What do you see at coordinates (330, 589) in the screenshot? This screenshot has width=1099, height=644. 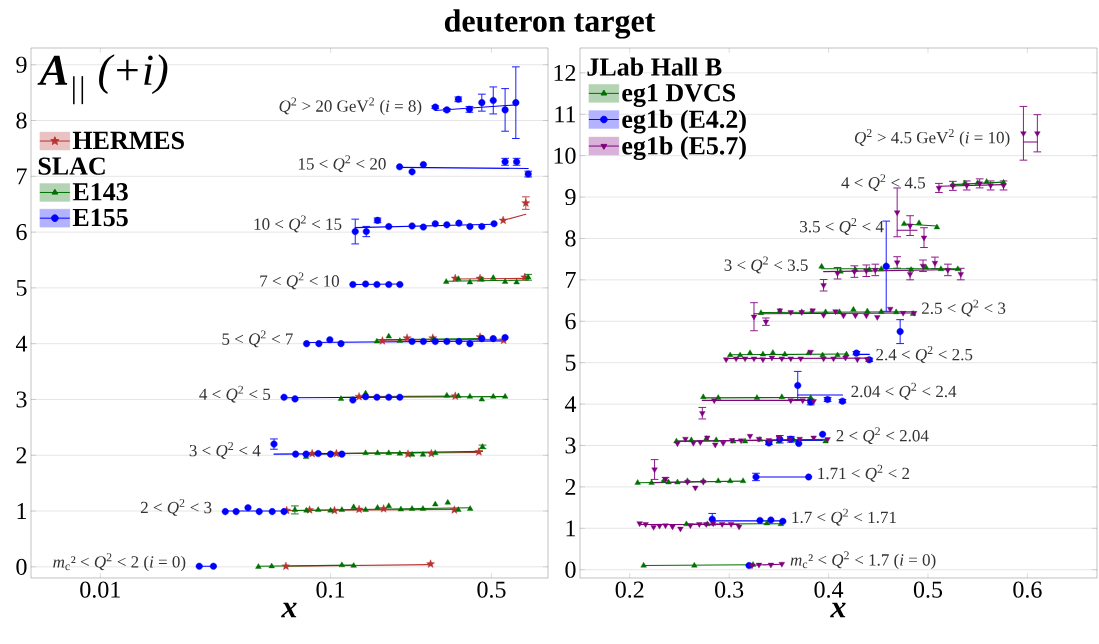 I see `x-tick-label: 0.1` at bounding box center [330, 589].